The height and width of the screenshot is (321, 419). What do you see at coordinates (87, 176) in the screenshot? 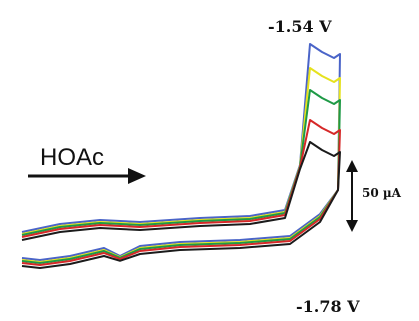
I see `hoac-arrow` at bounding box center [87, 176].